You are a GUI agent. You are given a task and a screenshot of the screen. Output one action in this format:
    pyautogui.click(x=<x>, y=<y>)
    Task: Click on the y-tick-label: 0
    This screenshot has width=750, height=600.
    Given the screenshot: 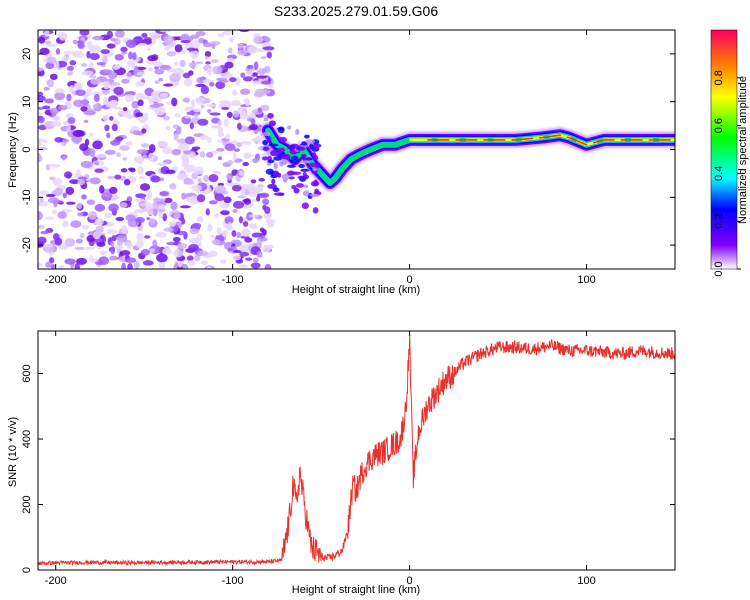 What is the action you would take?
    pyautogui.click(x=27, y=570)
    